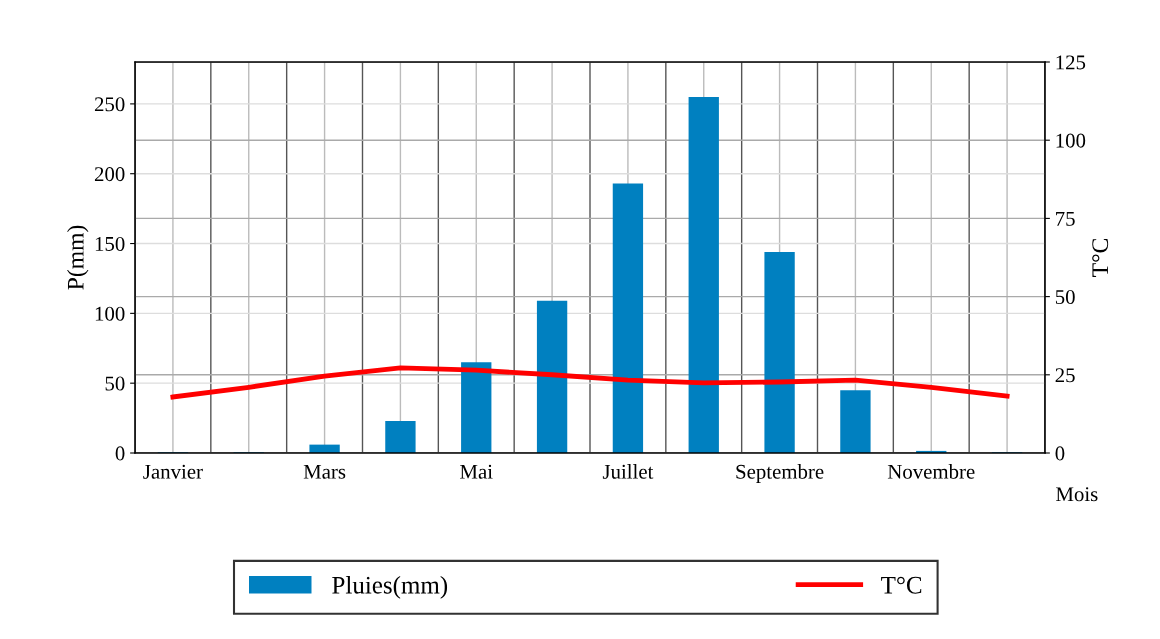 This screenshot has width=1160, height=639. I want to click on y2-tick-label: 75, so click(1065, 218).